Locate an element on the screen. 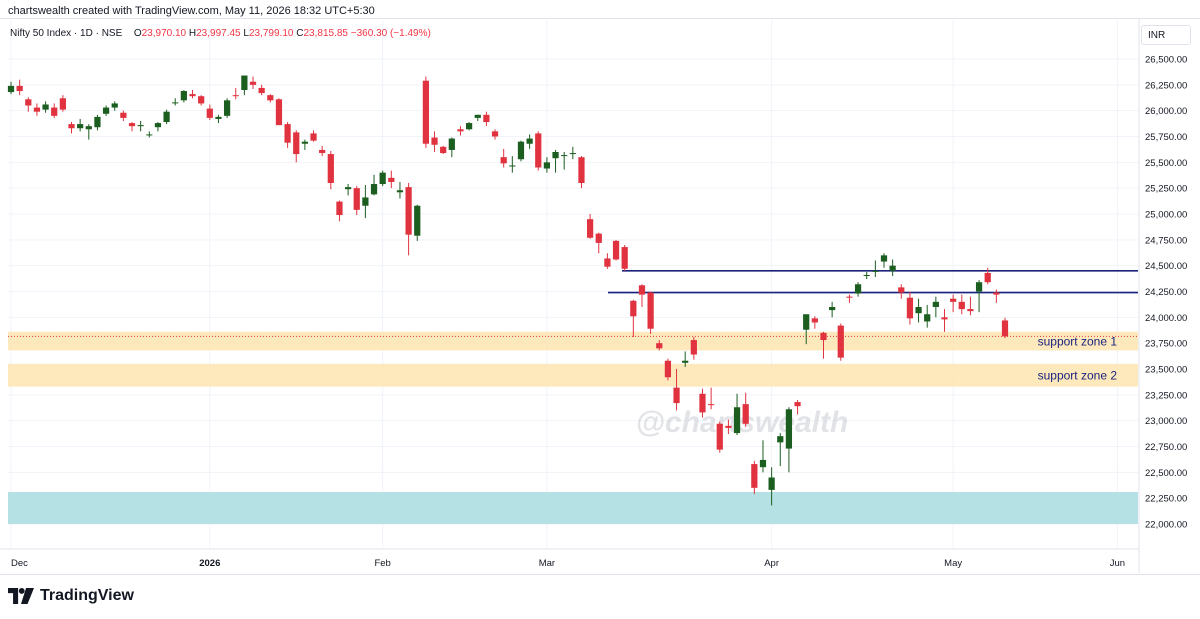 This screenshot has width=1200, height=619. y-tick-label: 22,000.00 is located at coordinates (1166, 525).